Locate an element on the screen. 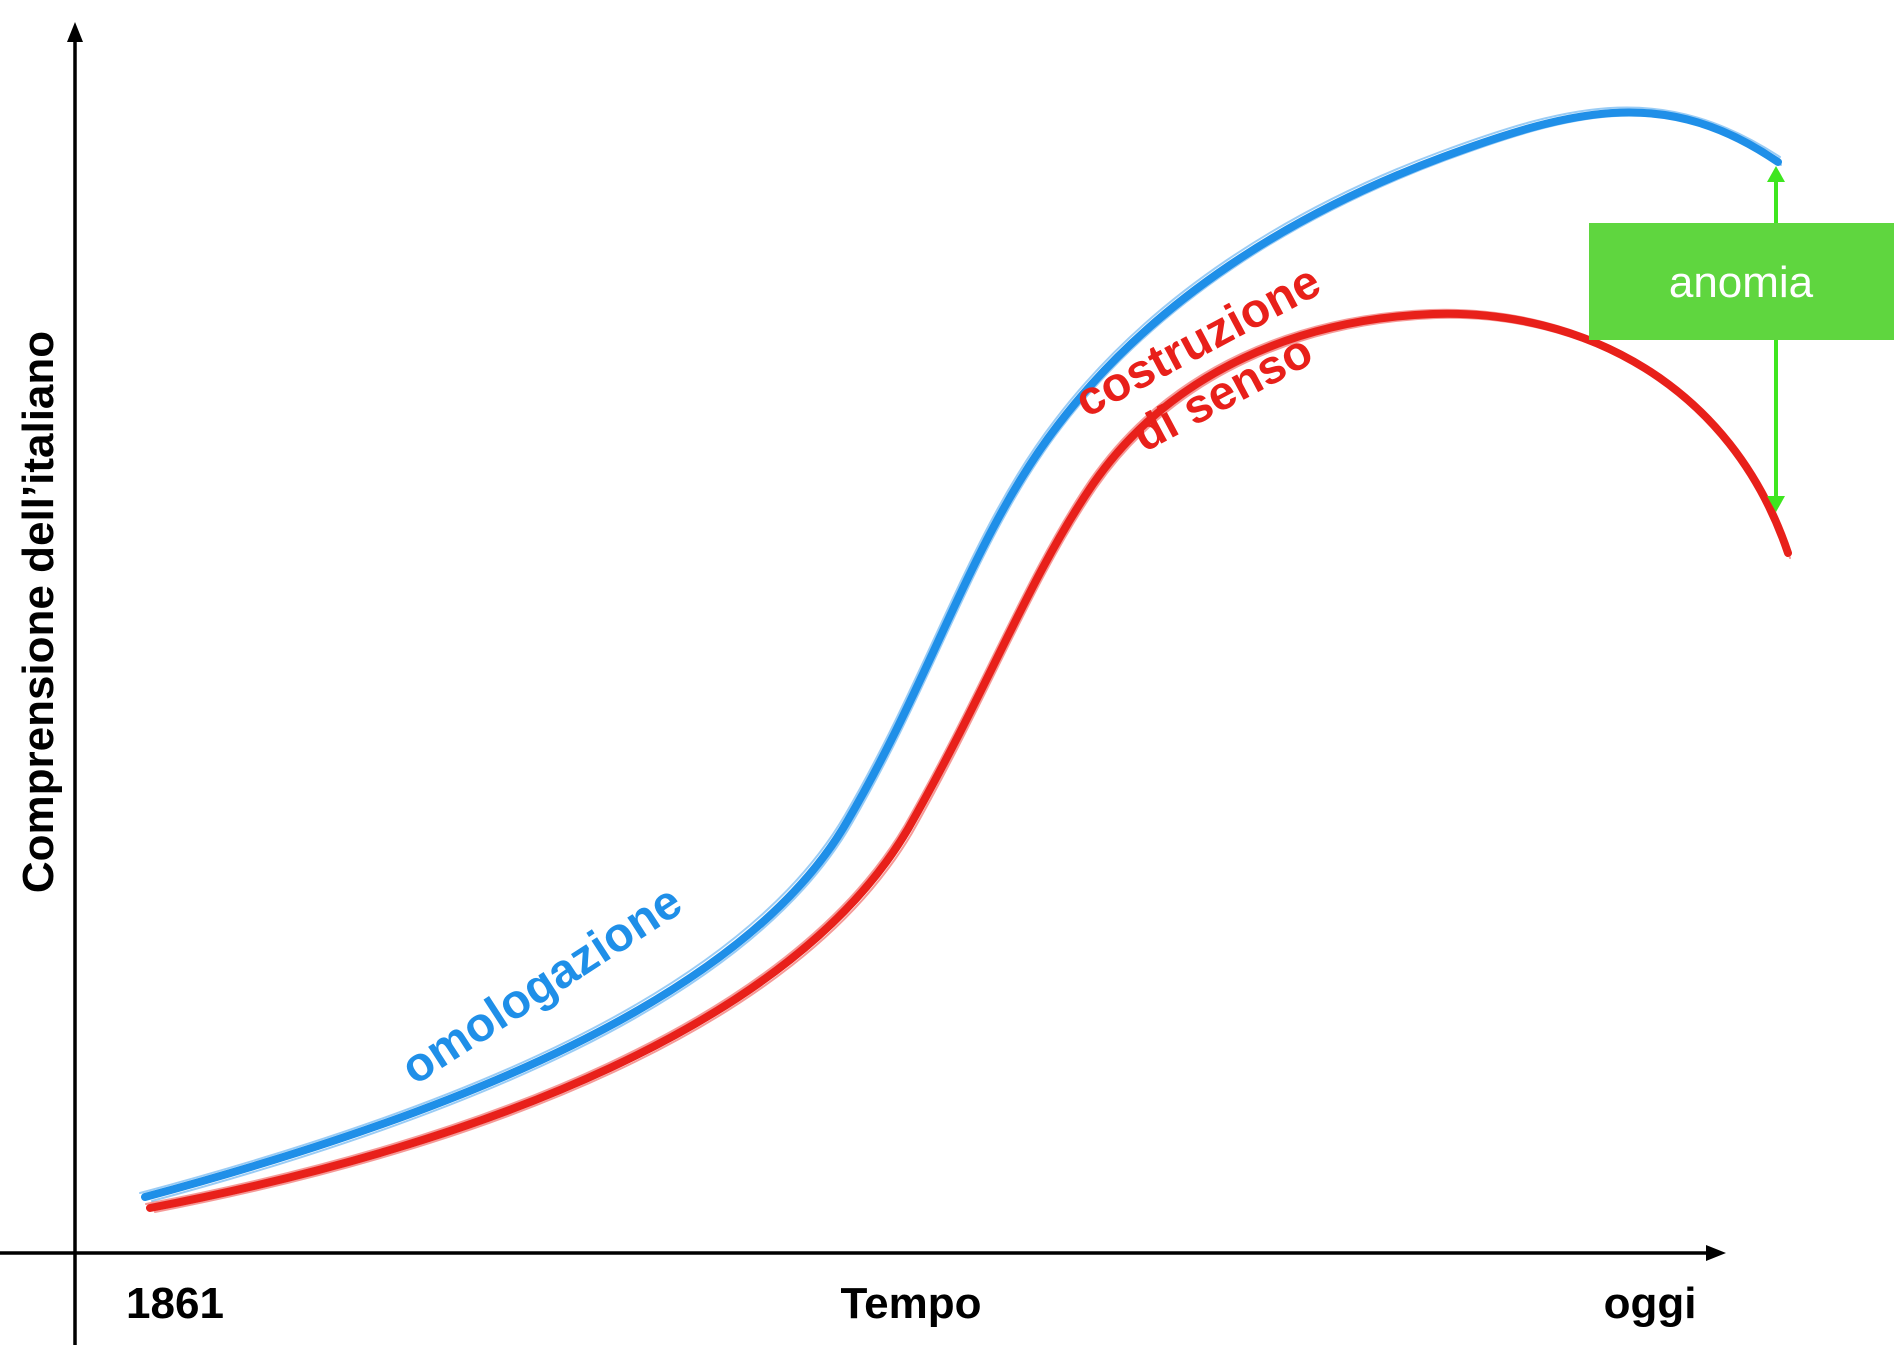 Image resolution: width=1894 pixels, height=1350 pixels. anomia-arrow-head-up is located at coordinates (1776, 174).